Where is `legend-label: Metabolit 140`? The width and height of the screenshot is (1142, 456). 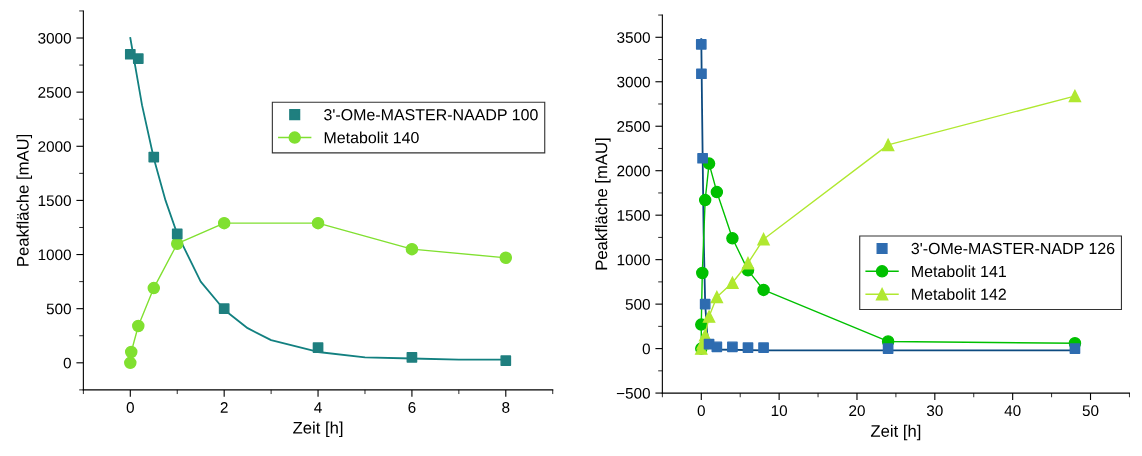 legend-label: Metabolit 140 is located at coordinates (371, 137).